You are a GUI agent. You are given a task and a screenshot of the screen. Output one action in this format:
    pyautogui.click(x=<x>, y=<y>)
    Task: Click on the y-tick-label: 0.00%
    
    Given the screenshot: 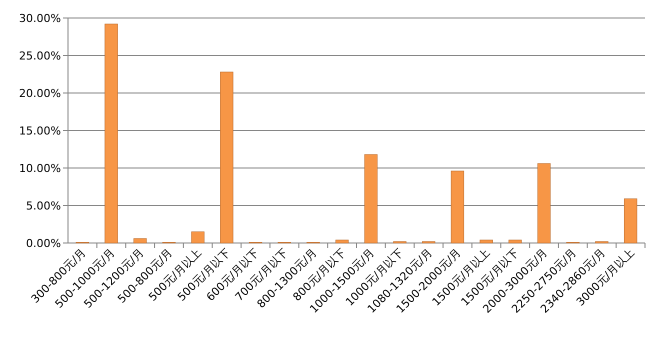 What is the action you would take?
    pyautogui.click(x=43, y=243)
    